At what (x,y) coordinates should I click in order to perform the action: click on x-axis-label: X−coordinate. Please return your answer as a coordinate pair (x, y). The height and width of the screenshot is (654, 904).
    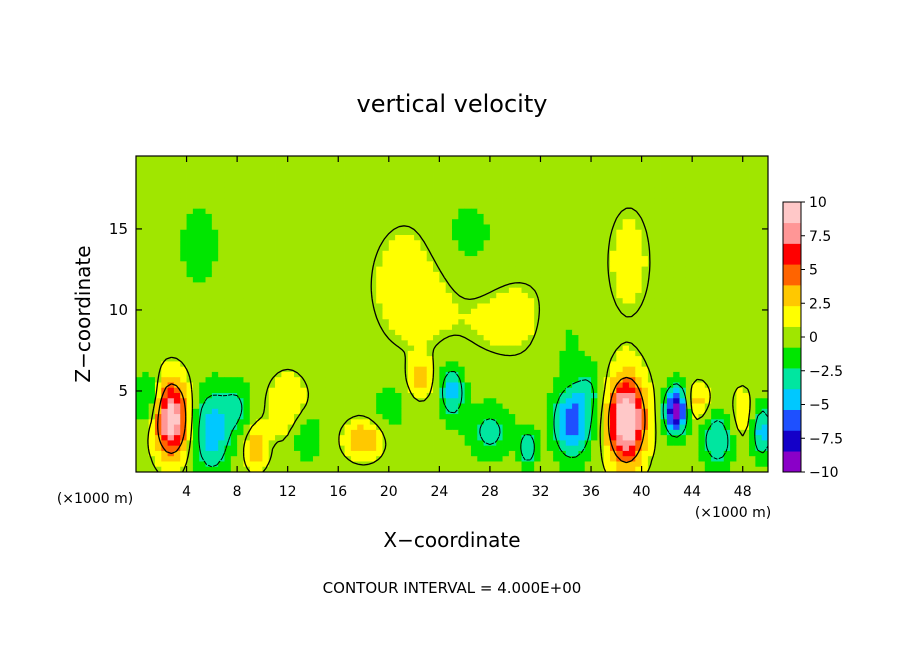
    Looking at the image, I should click on (451, 540).